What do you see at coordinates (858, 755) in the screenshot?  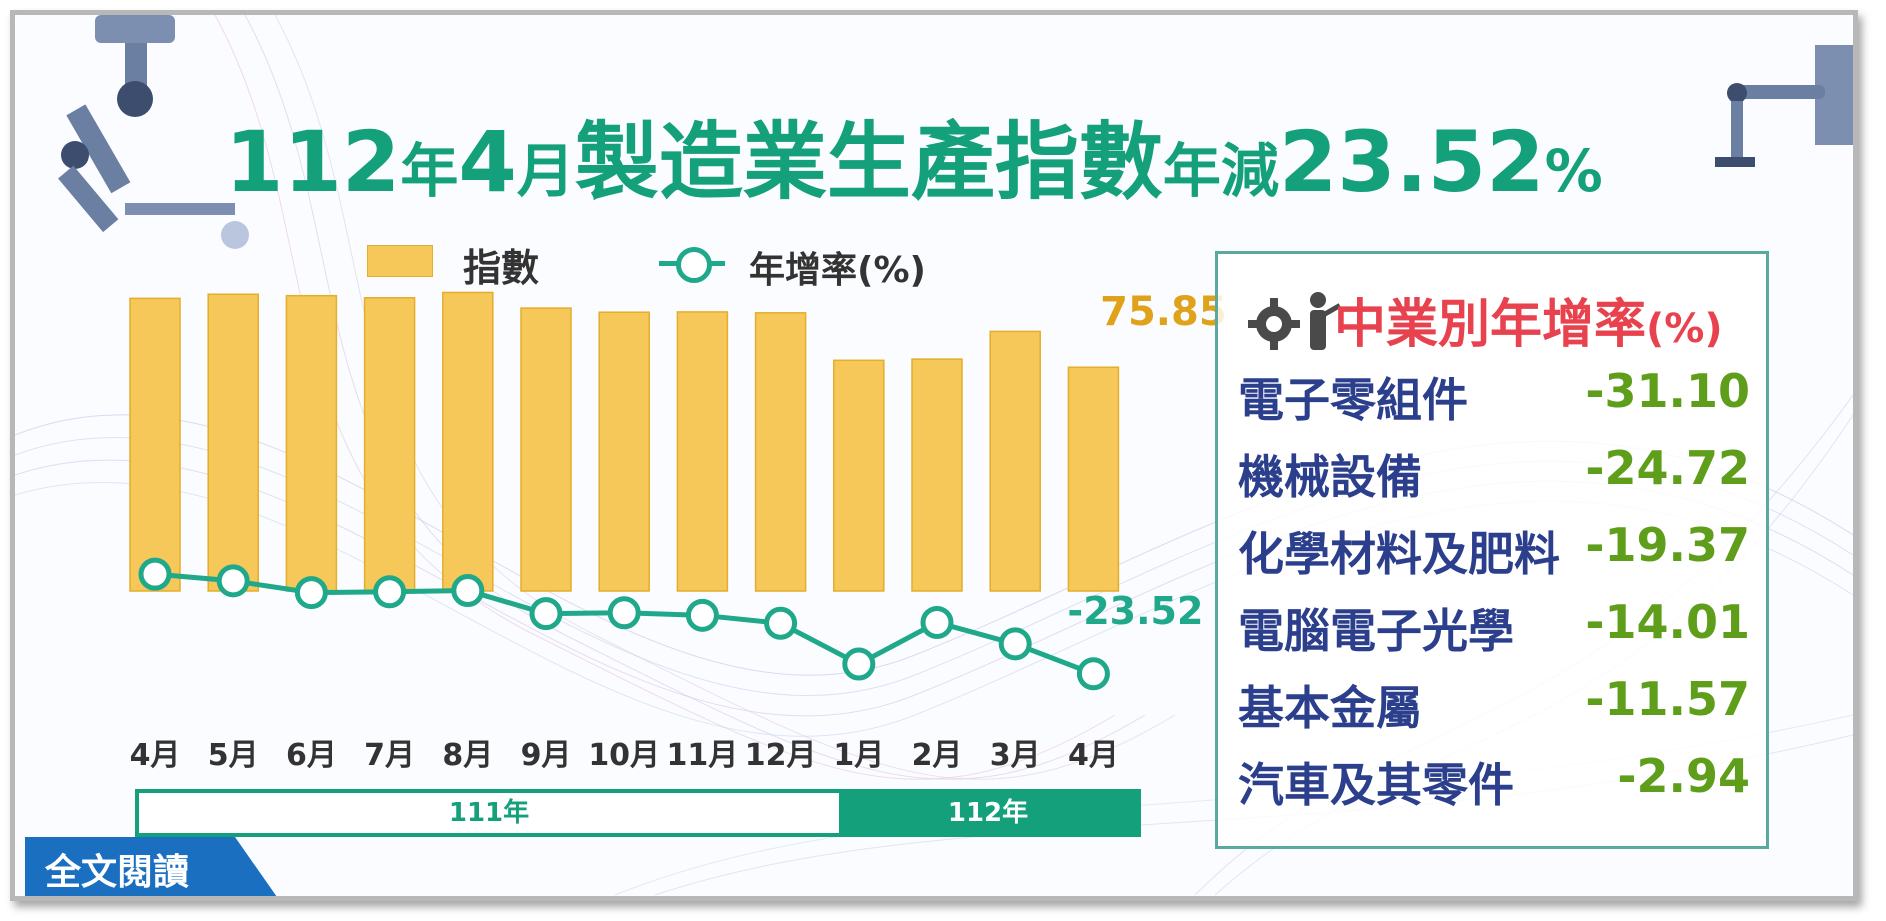 I see `x-tick-label: 1月` at bounding box center [858, 755].